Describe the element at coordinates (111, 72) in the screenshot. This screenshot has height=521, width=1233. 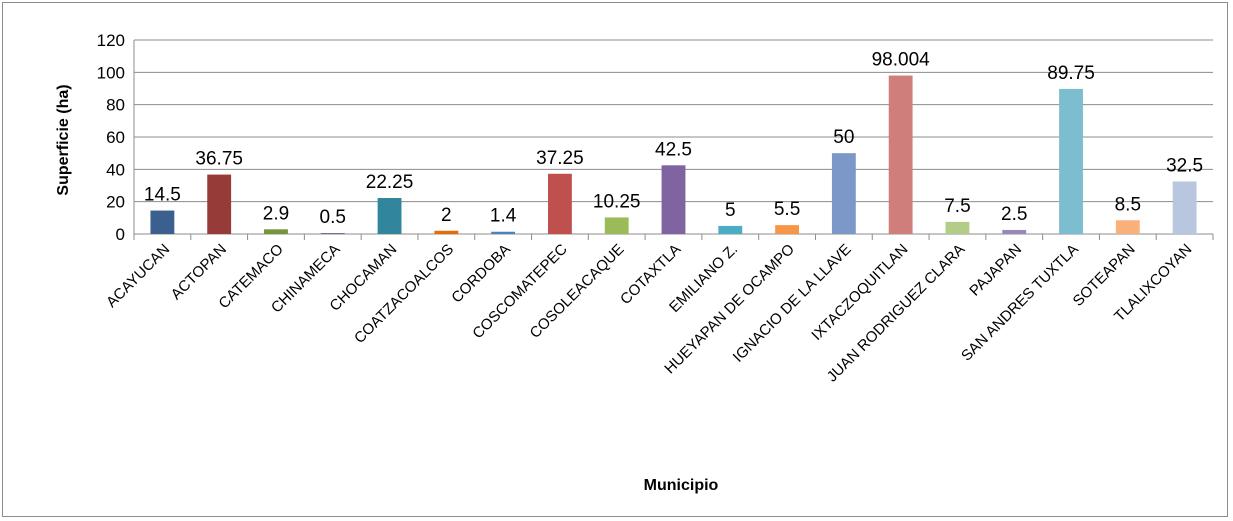
I see `y-tick-label: 100` at that location.